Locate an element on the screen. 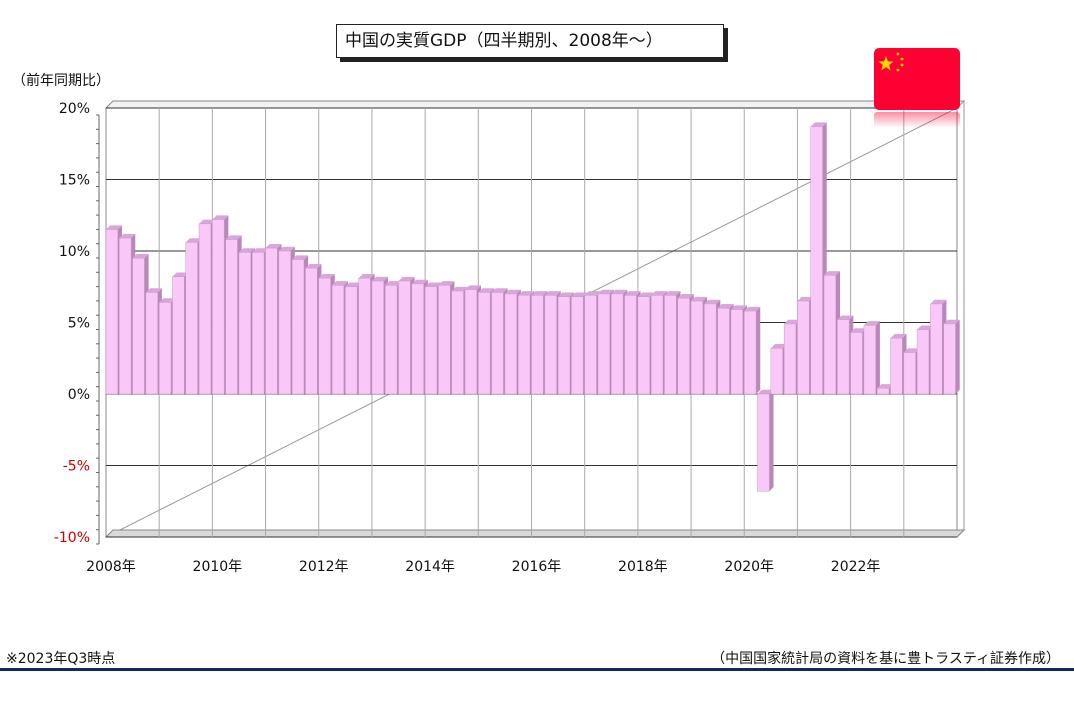  y-tick-label: 5% is located at coordinates (79, 324).